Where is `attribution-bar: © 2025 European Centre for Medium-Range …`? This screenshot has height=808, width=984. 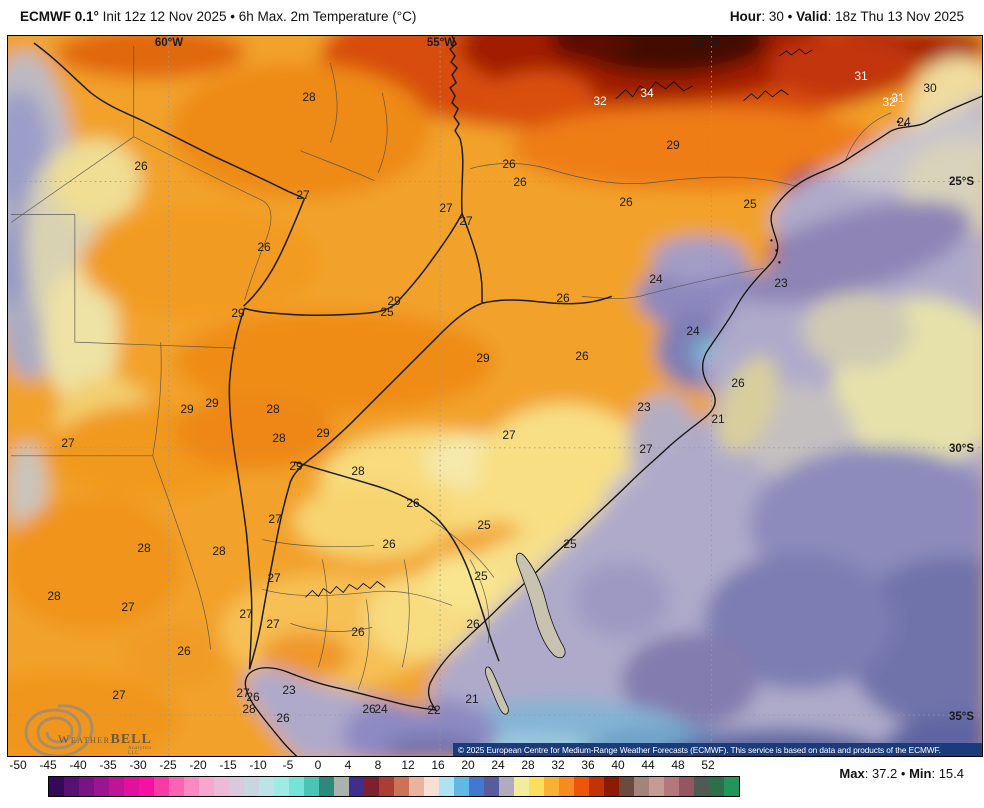 attribution-bar: © 2025 European Centre for Medium-Range … is located at coordinates (717, 749).